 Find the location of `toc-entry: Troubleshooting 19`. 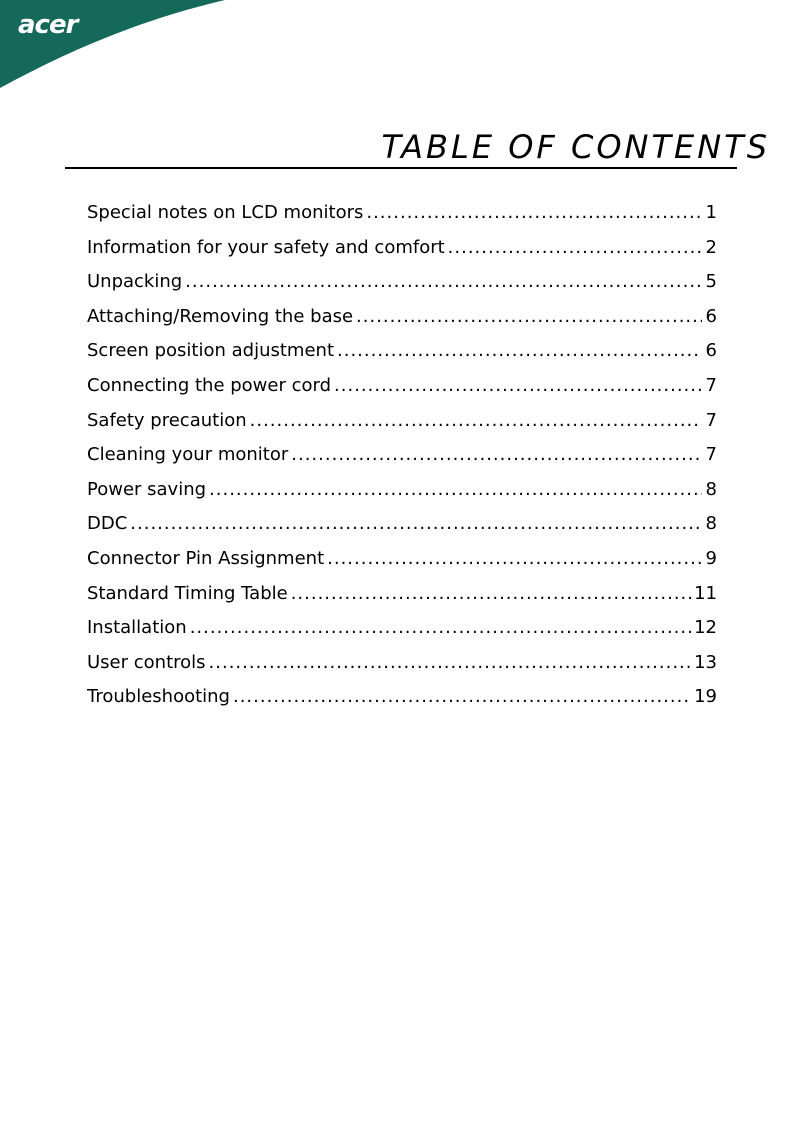

toc-entry: Troubleshooting 19 is located at coordinates (402, 703).